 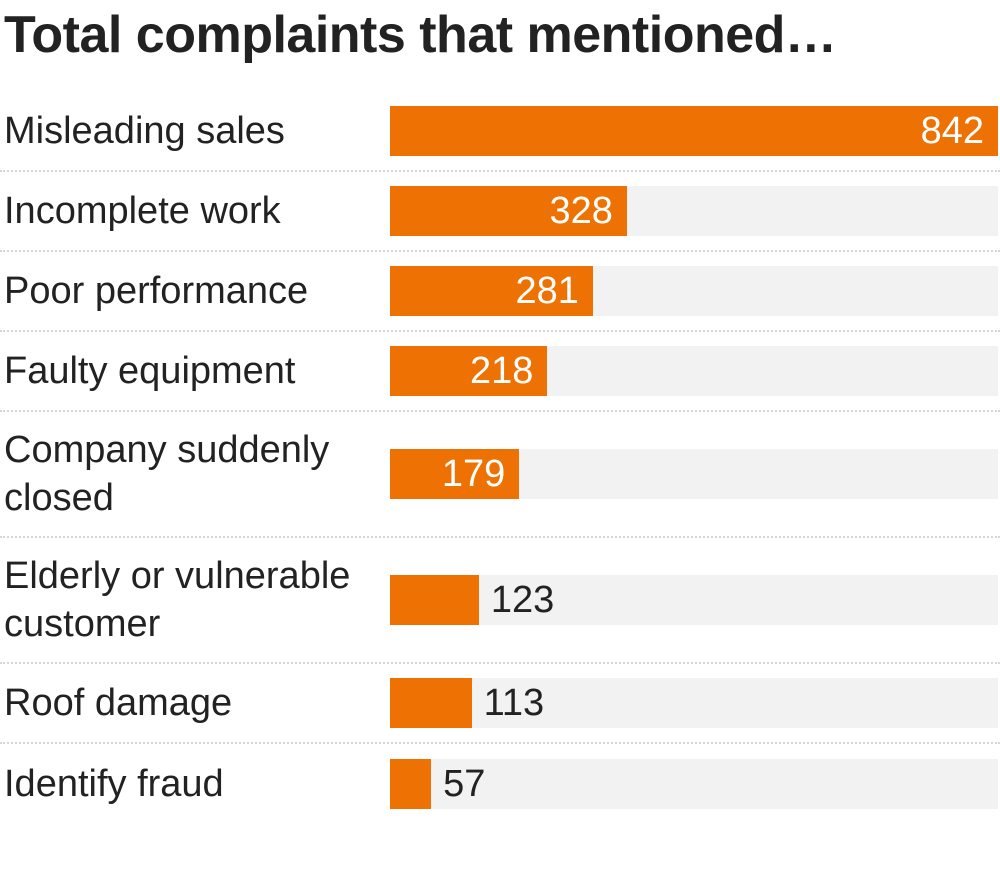 What do you see at coordinates (114, 784) in the screenshot?
I see `category-label: Identify fraud` at bounding box center [114, 784].